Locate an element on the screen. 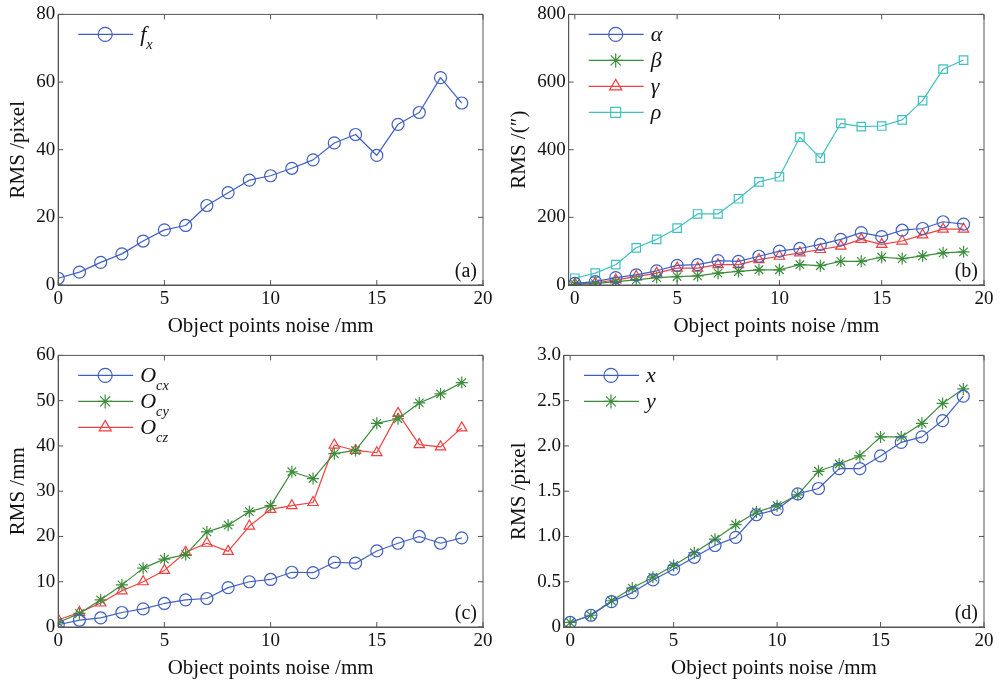 This screenshot has height=683, width=1002. y-tick-label: 600 is located at coordinates (551, 81).